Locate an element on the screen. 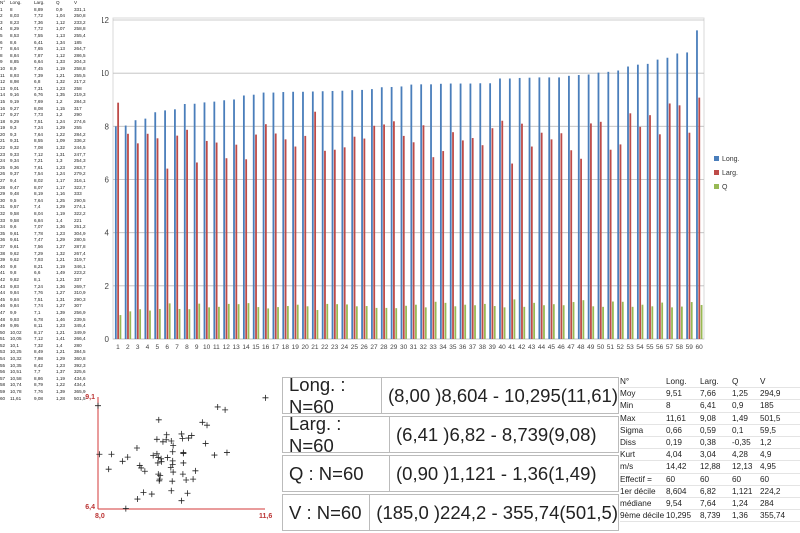 This screenshot has height=533, width=800. x-tick-label: 3 is located at coordinates (138, 347).